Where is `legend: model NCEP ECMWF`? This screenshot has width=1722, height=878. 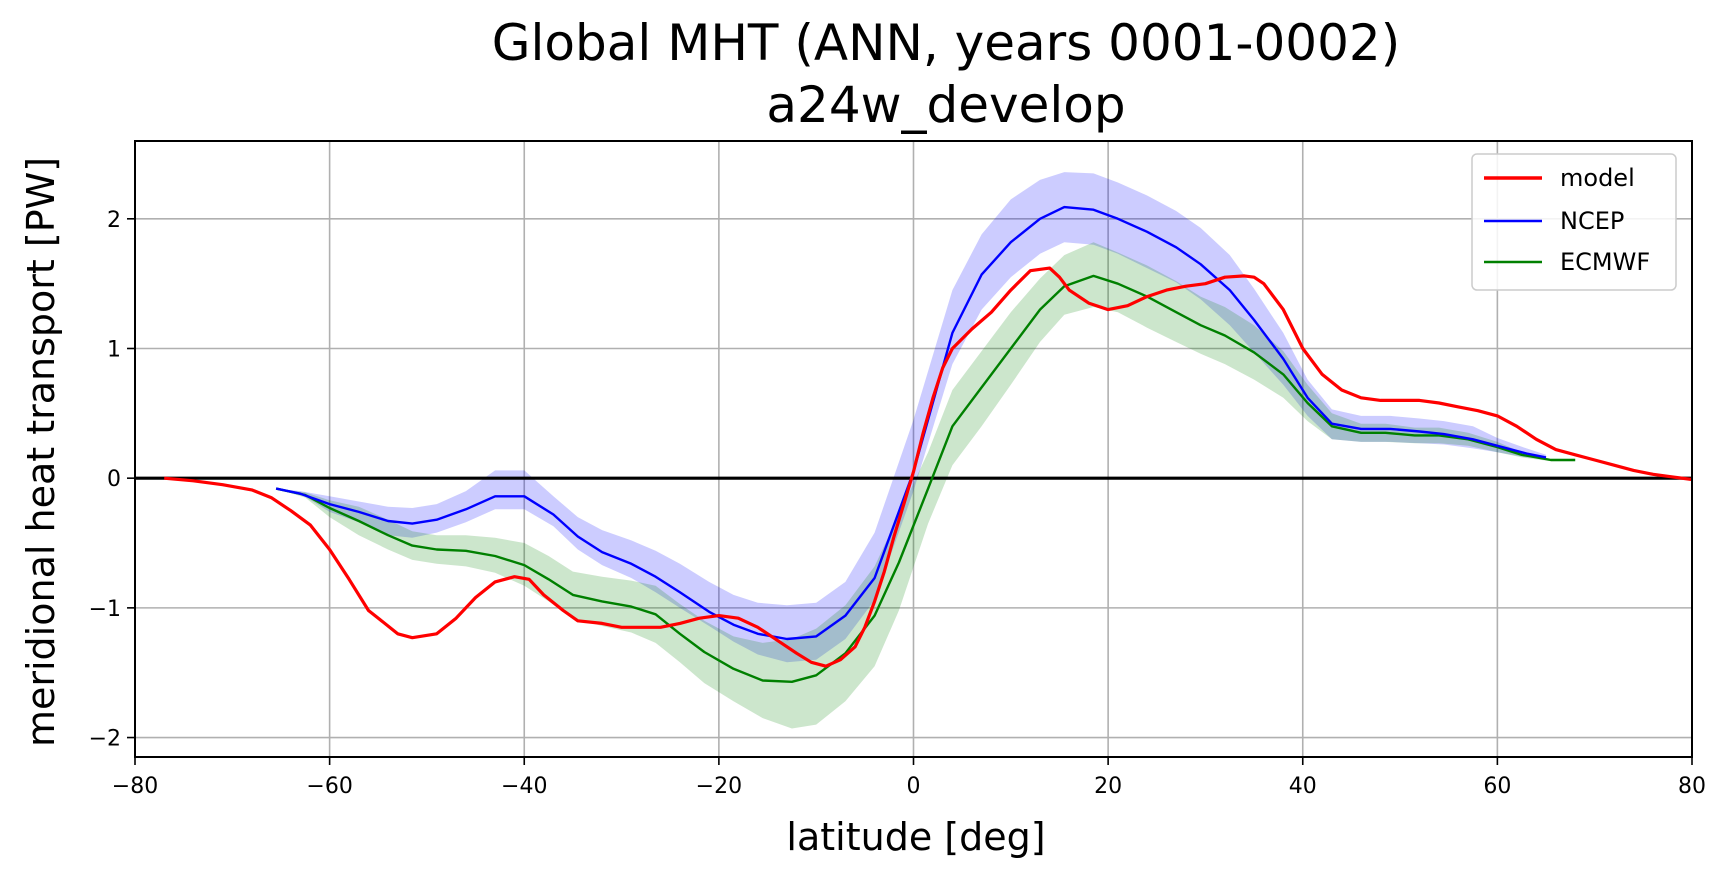 legend: model NCEP ECMWF is located at coordinates (1574, 222).